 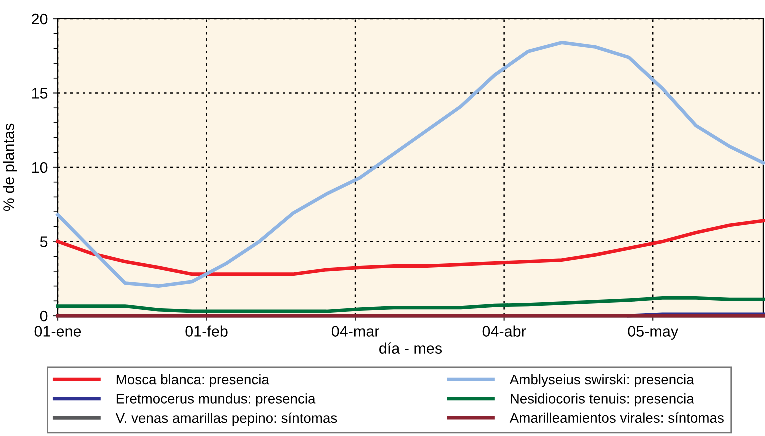 What do you see at coordinates (602, 381) in the screenshot?
I see `legend-label: Amblyseius swirski: presencia` at bounding box center [602, 381].